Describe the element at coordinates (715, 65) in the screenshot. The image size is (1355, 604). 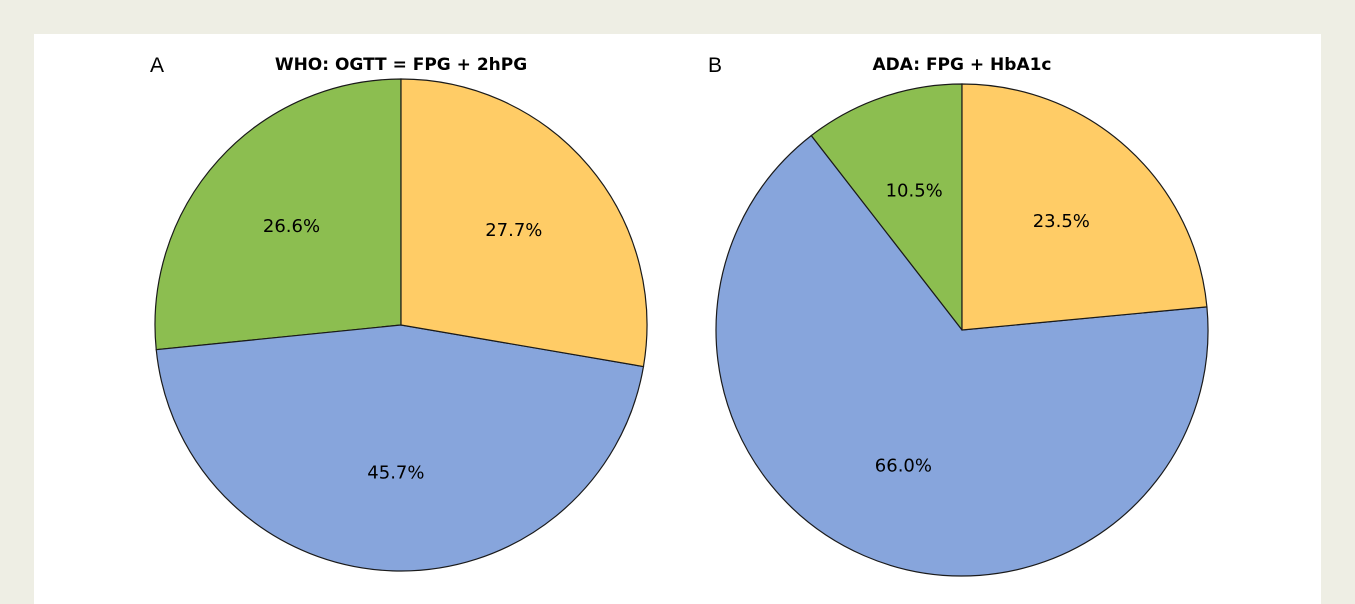
I see `panel-letter-b: B` at that location.